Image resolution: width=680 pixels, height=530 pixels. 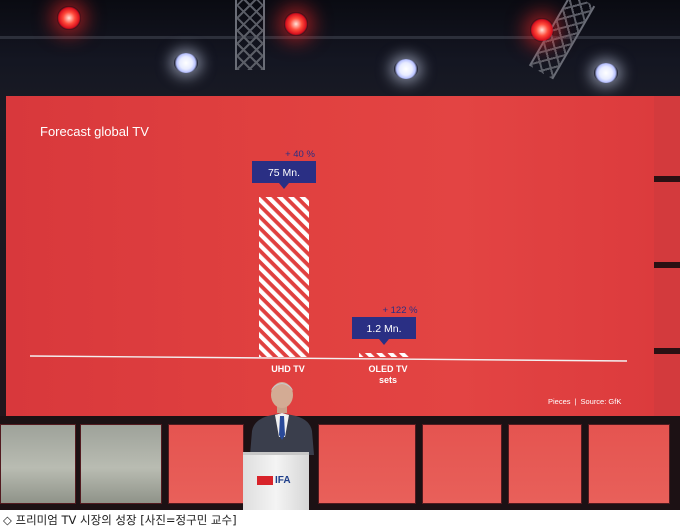 I want to click on photo-caption: ◇ 프리미엄 TV 시장의 성장 [사진=정구민 교수], so click(x=340, y=520).